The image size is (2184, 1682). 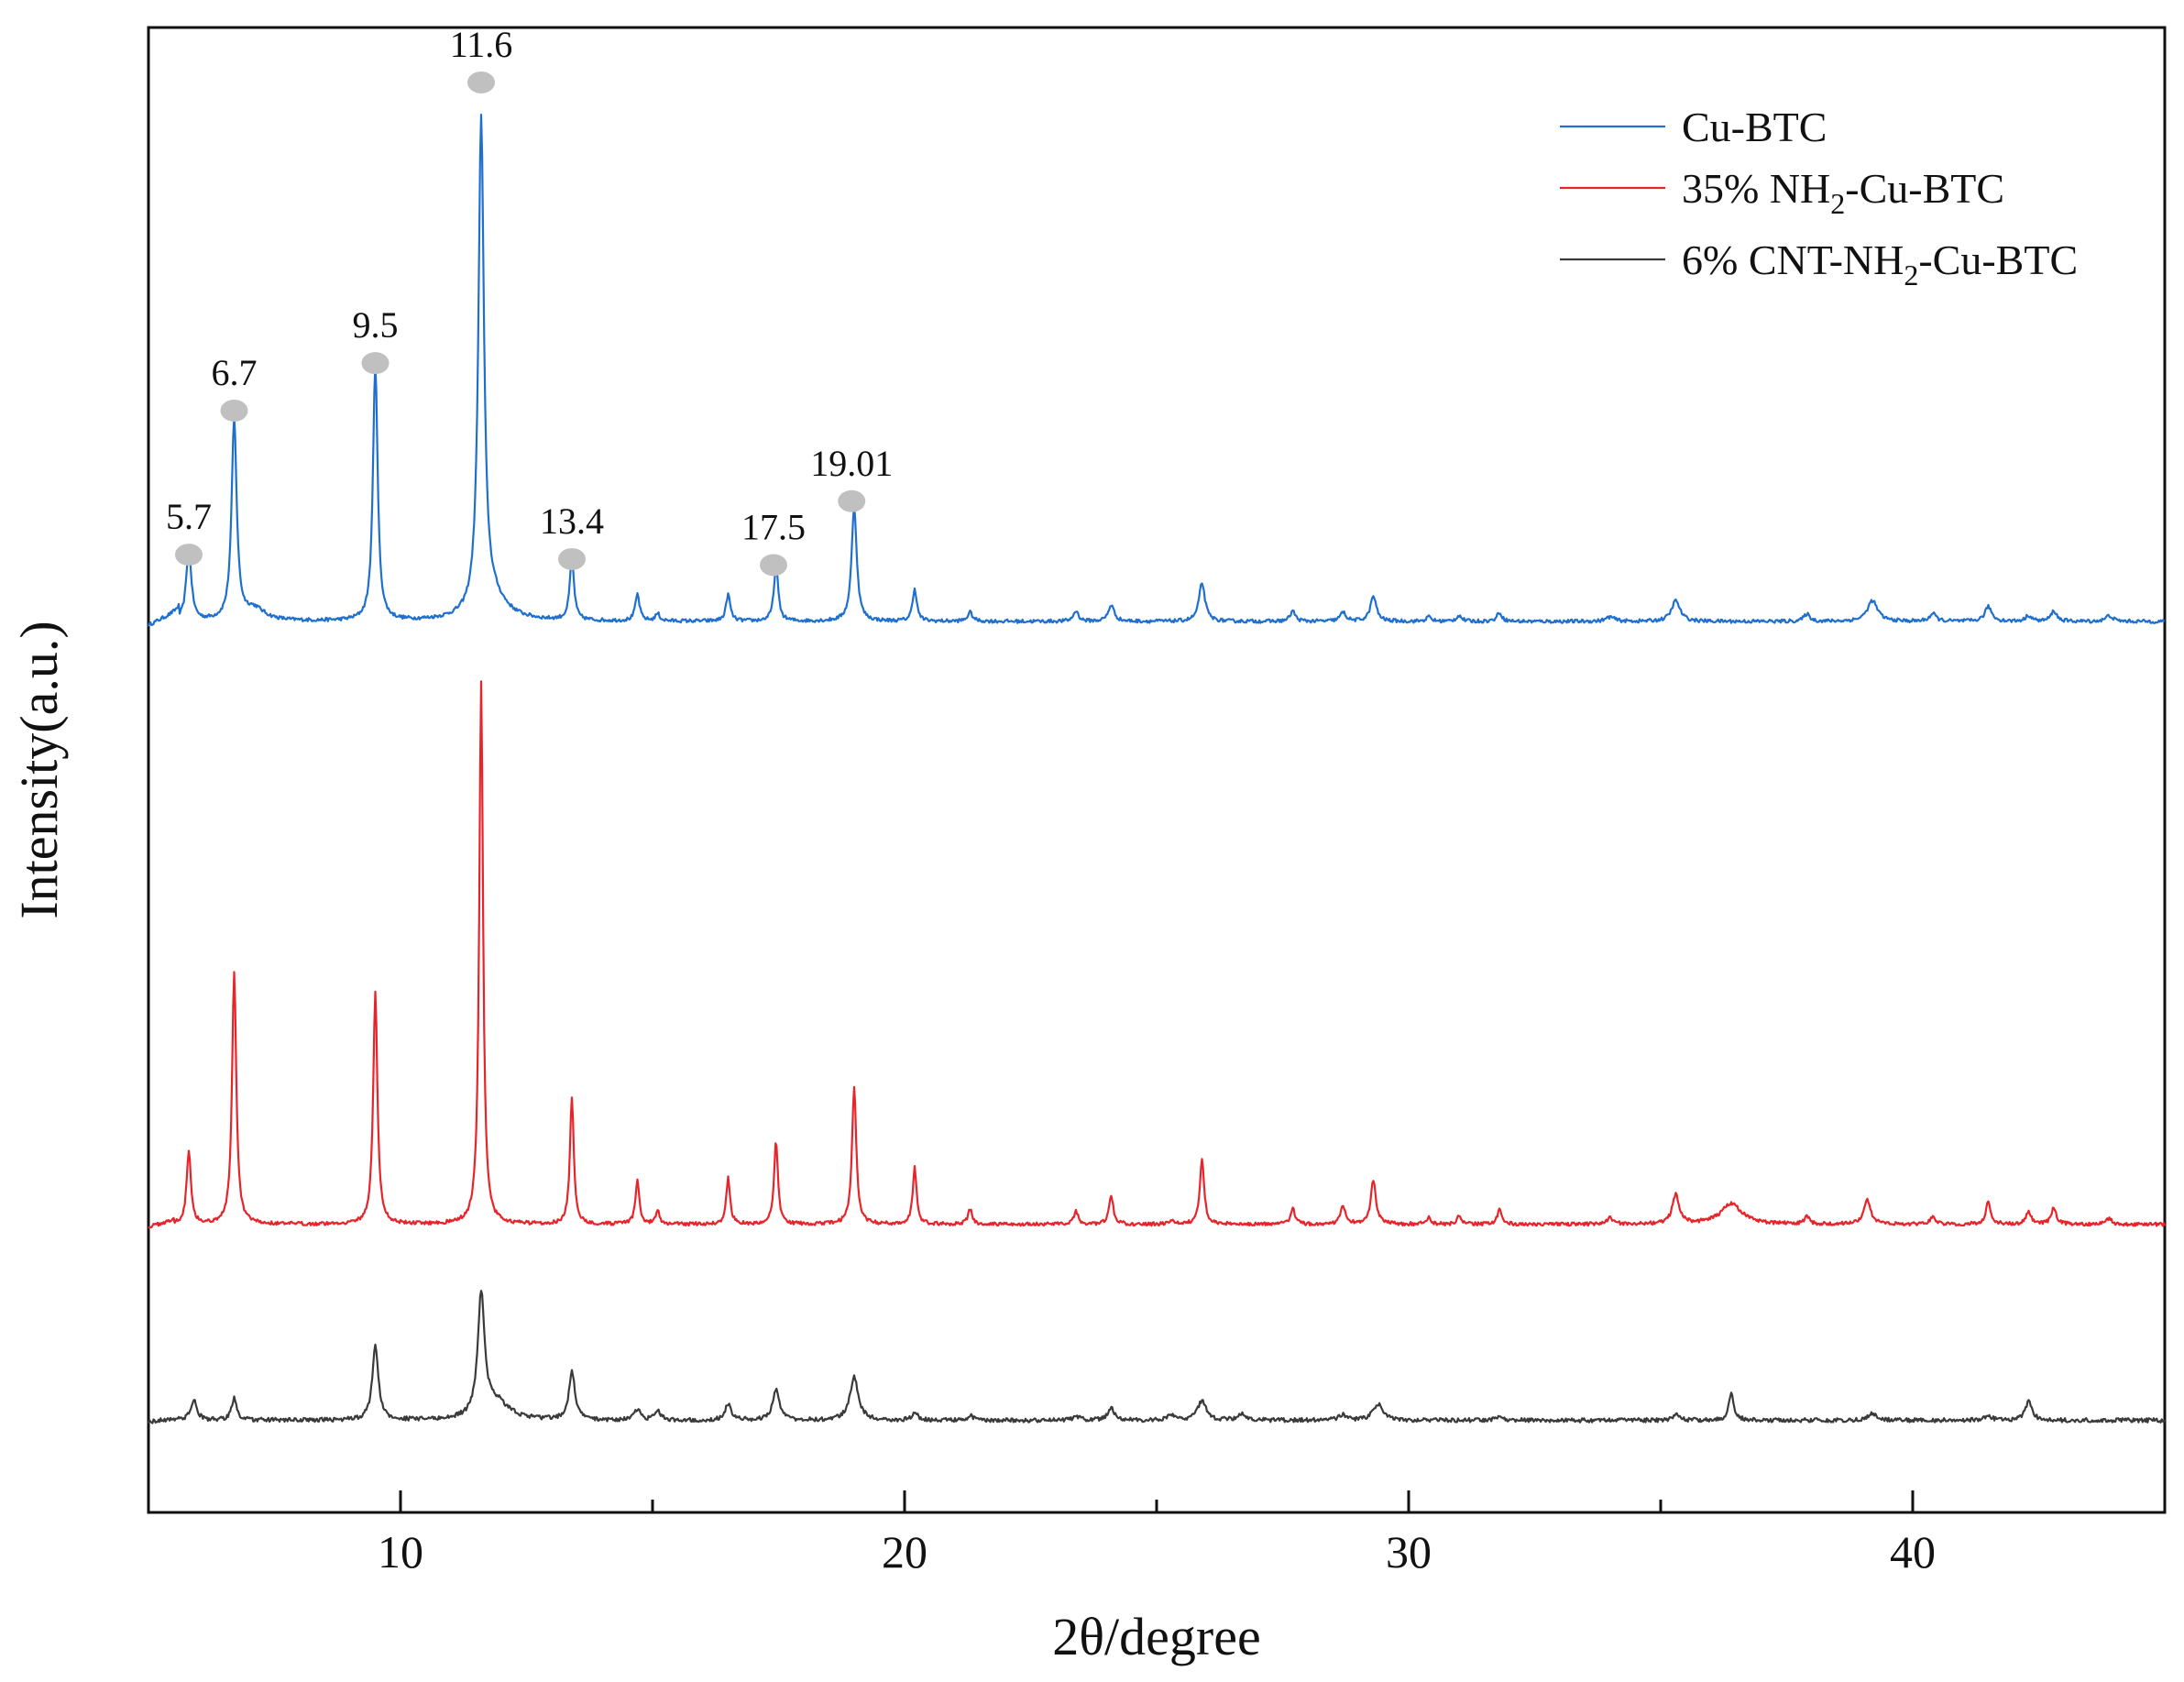 I want to click on peak-label: 9.5, so click(x=376, y=325).